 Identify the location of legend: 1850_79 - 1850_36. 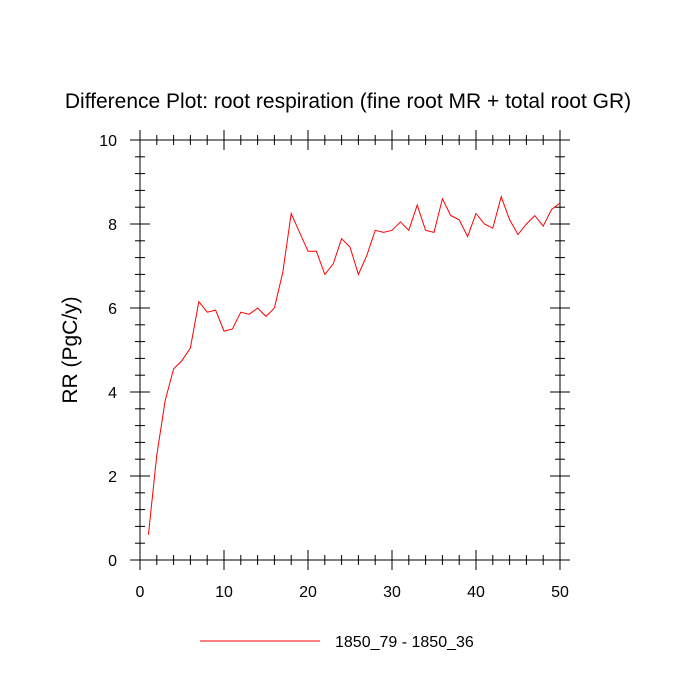
(337, 642).